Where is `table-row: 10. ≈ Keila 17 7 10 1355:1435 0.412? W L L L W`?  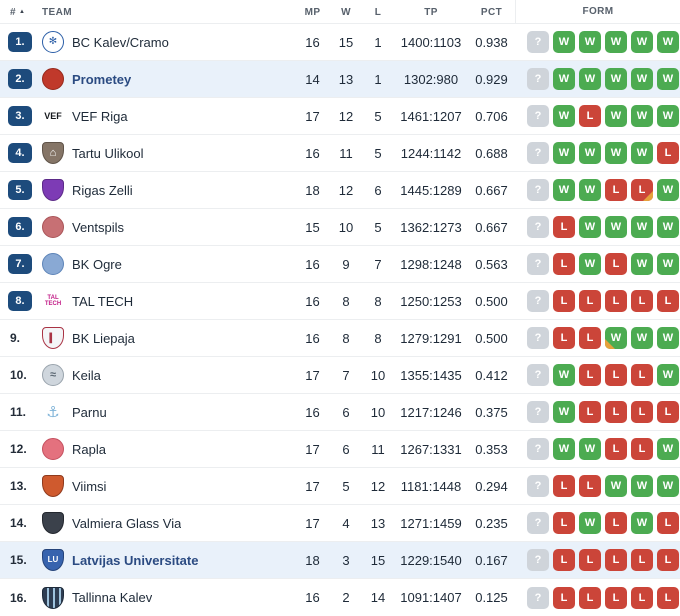 table-row: 10. ≈ Keila 17 7 10 1355:1435 0.412? W L L L W is located at coordinates (340, 375).